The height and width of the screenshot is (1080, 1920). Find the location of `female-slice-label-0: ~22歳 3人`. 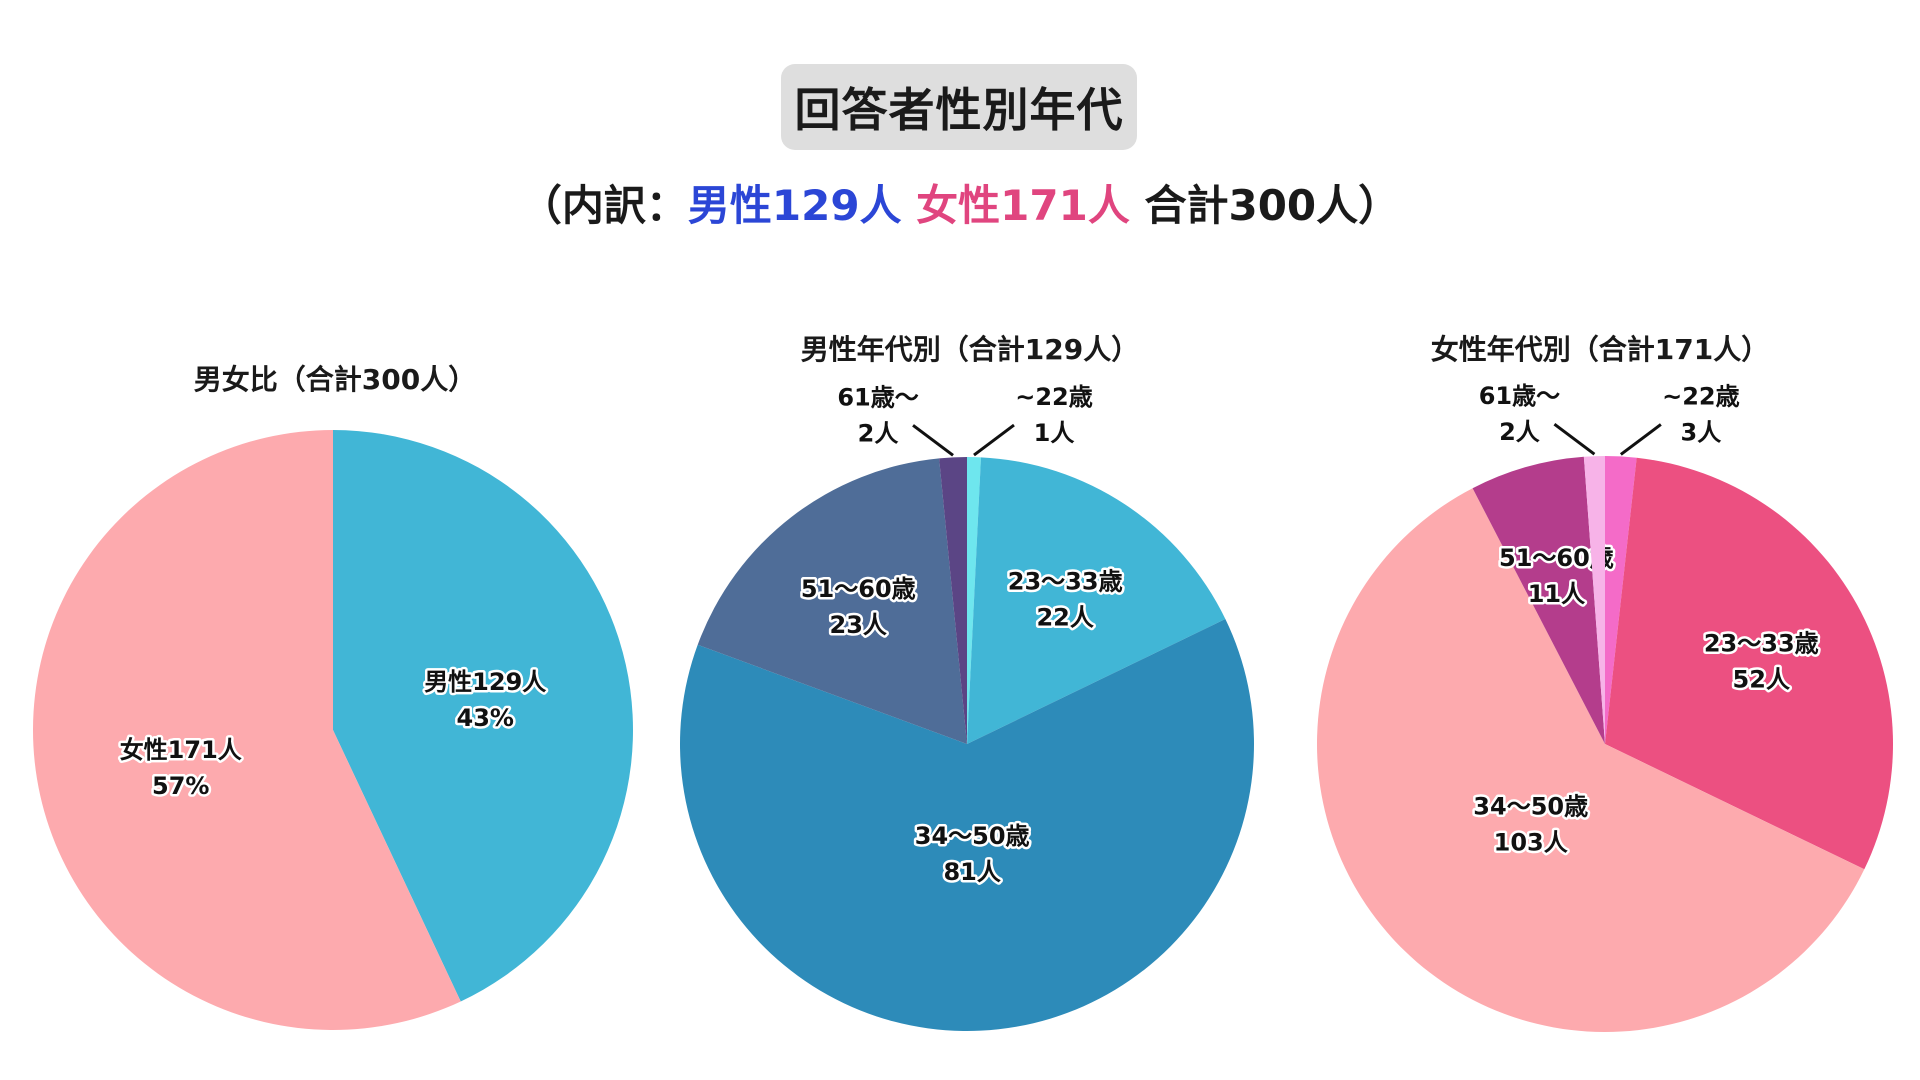

female-slice-label-0: ~22歳 3人 is located at coordinates (1701, 414).